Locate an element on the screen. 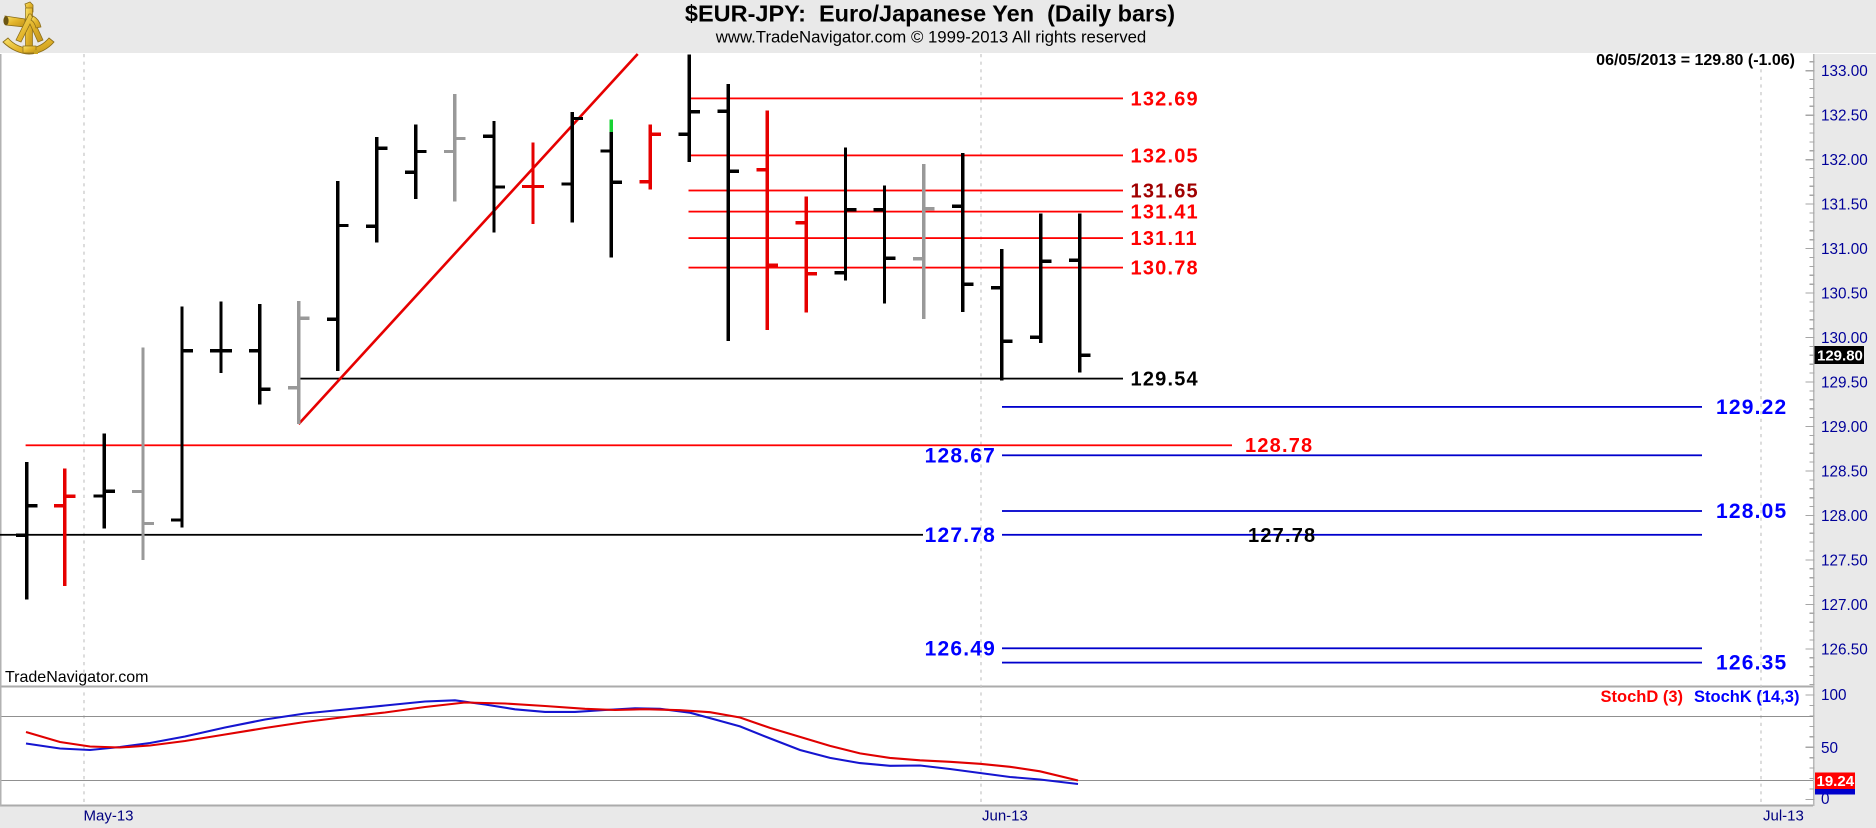 The image size is (1876, 828). svg-text: 130.00 is located at coordinates (1844, 338).